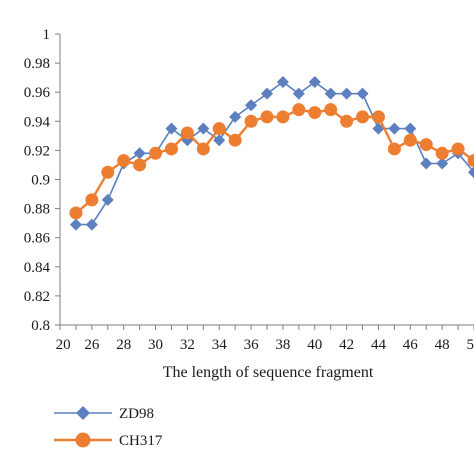  Describe the element at coordinates (141, 441) in the screenshot. I see `legend-label: CH317` at that location.